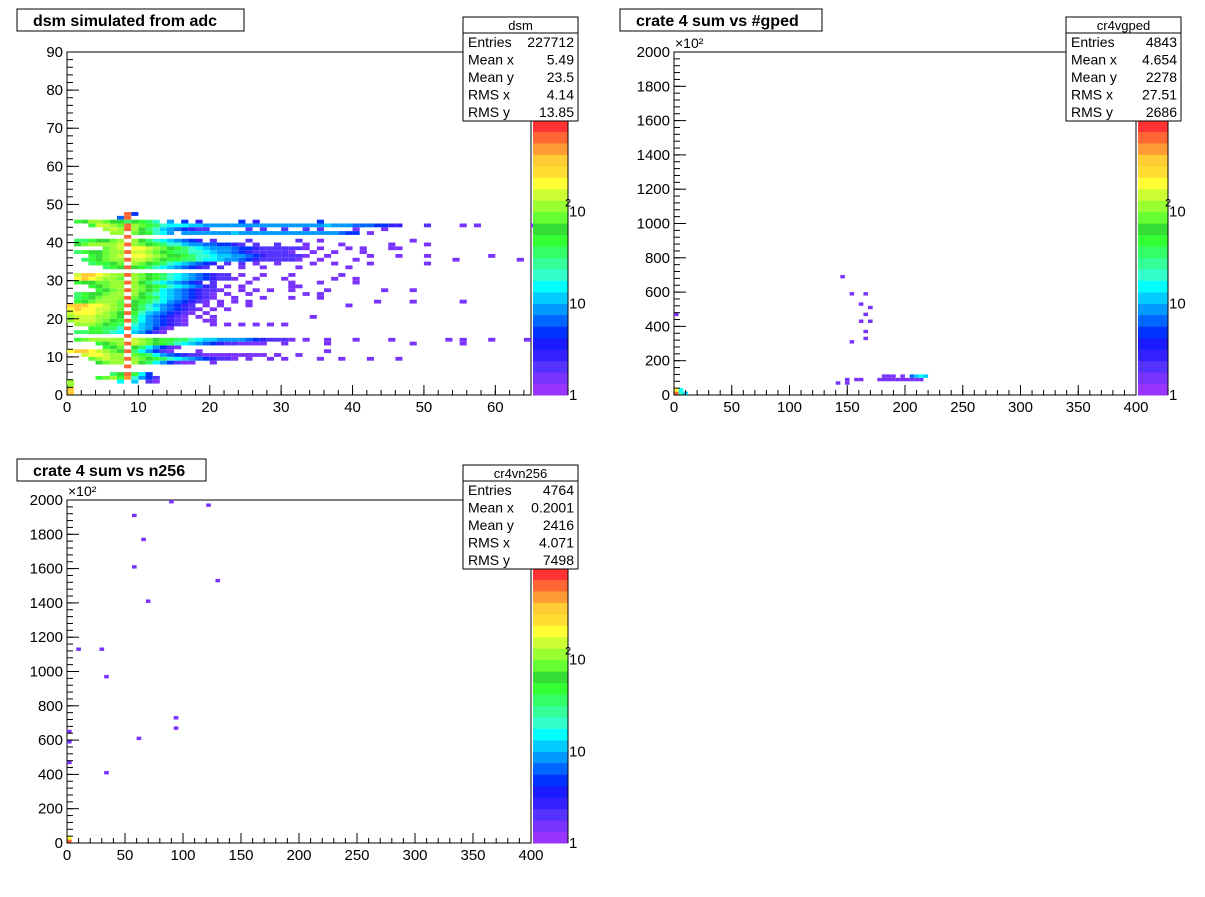  I want to click on y-tick-label: 20, so click(54, 319).